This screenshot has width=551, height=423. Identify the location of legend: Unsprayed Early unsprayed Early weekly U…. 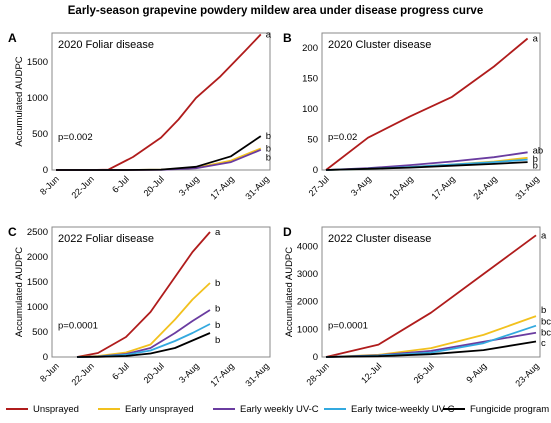
(275, 409).